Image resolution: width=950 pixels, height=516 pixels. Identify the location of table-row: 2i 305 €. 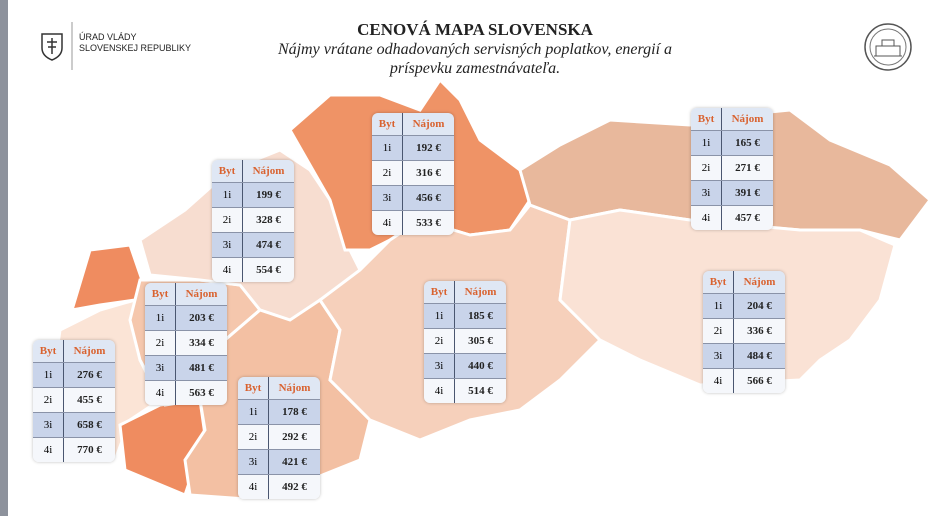
(465, 340).